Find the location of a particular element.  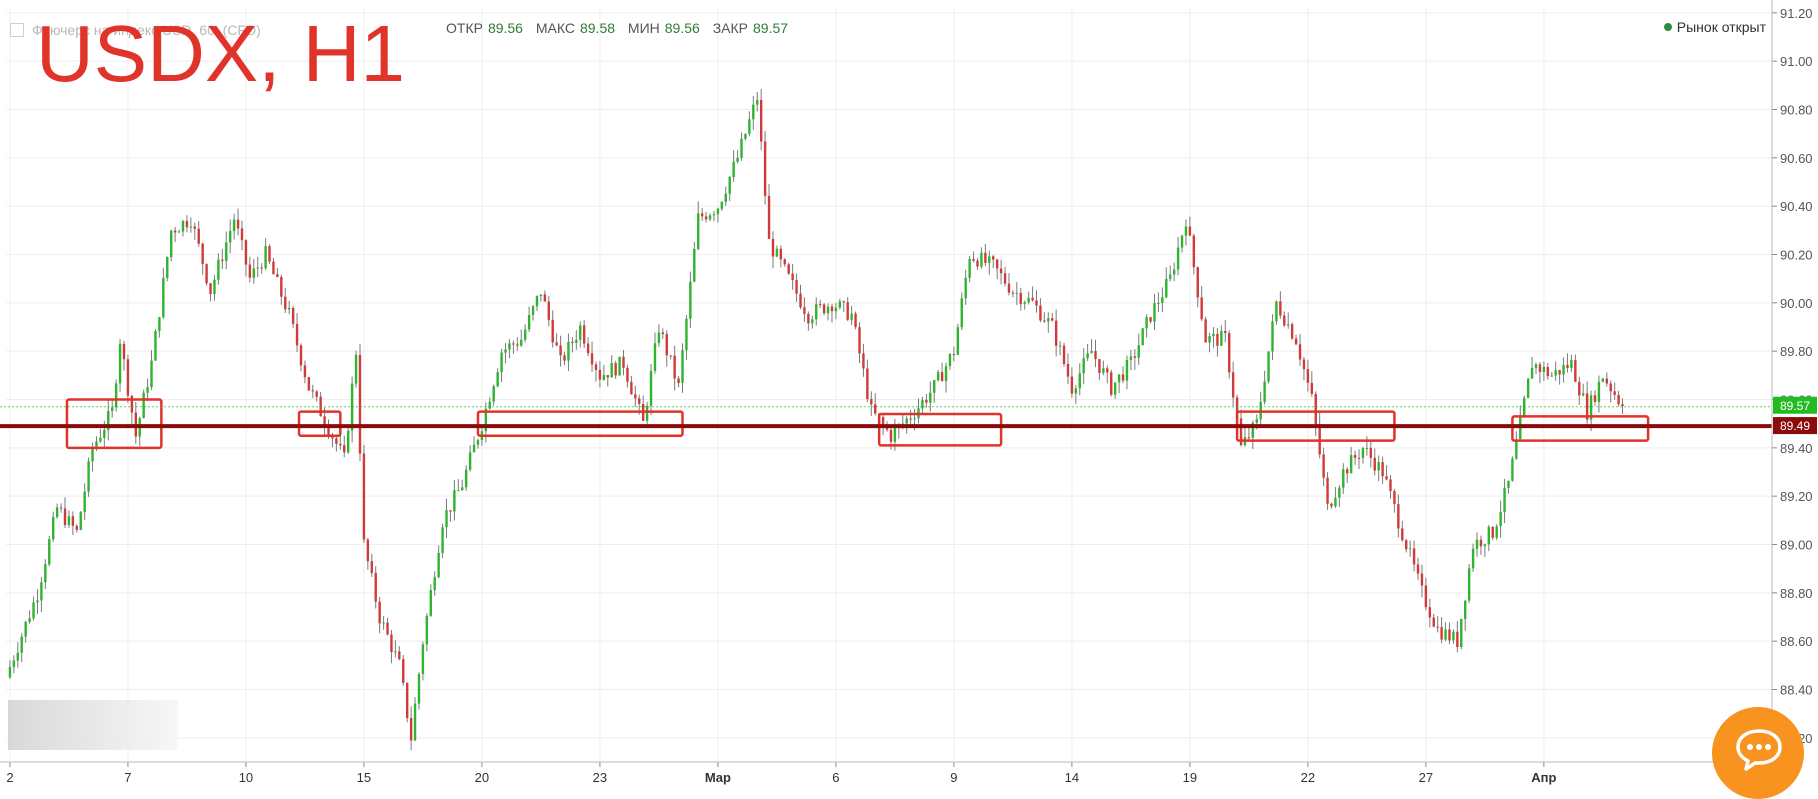

time-axis: 2 7 10 15 20 23 Мар 6 9 14 19 22 27 Апр is located at coordinates (886, 773).